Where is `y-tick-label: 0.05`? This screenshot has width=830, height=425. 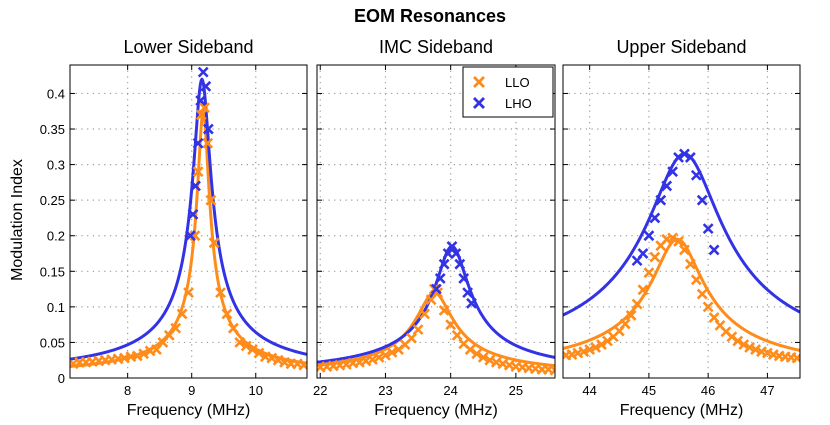 y-tick-label: 0.05 is located at coordinates (52, 342).